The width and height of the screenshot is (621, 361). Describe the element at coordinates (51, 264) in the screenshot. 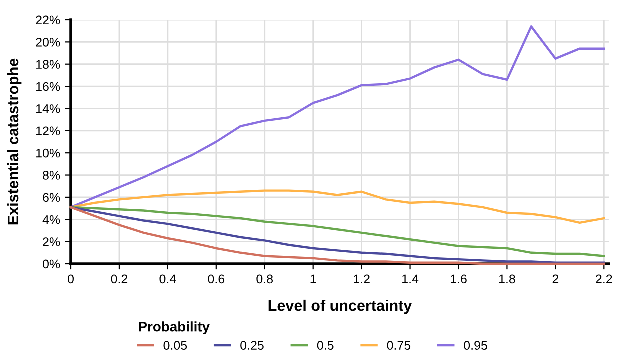

I see `y-tick-label: 0%` at that location.